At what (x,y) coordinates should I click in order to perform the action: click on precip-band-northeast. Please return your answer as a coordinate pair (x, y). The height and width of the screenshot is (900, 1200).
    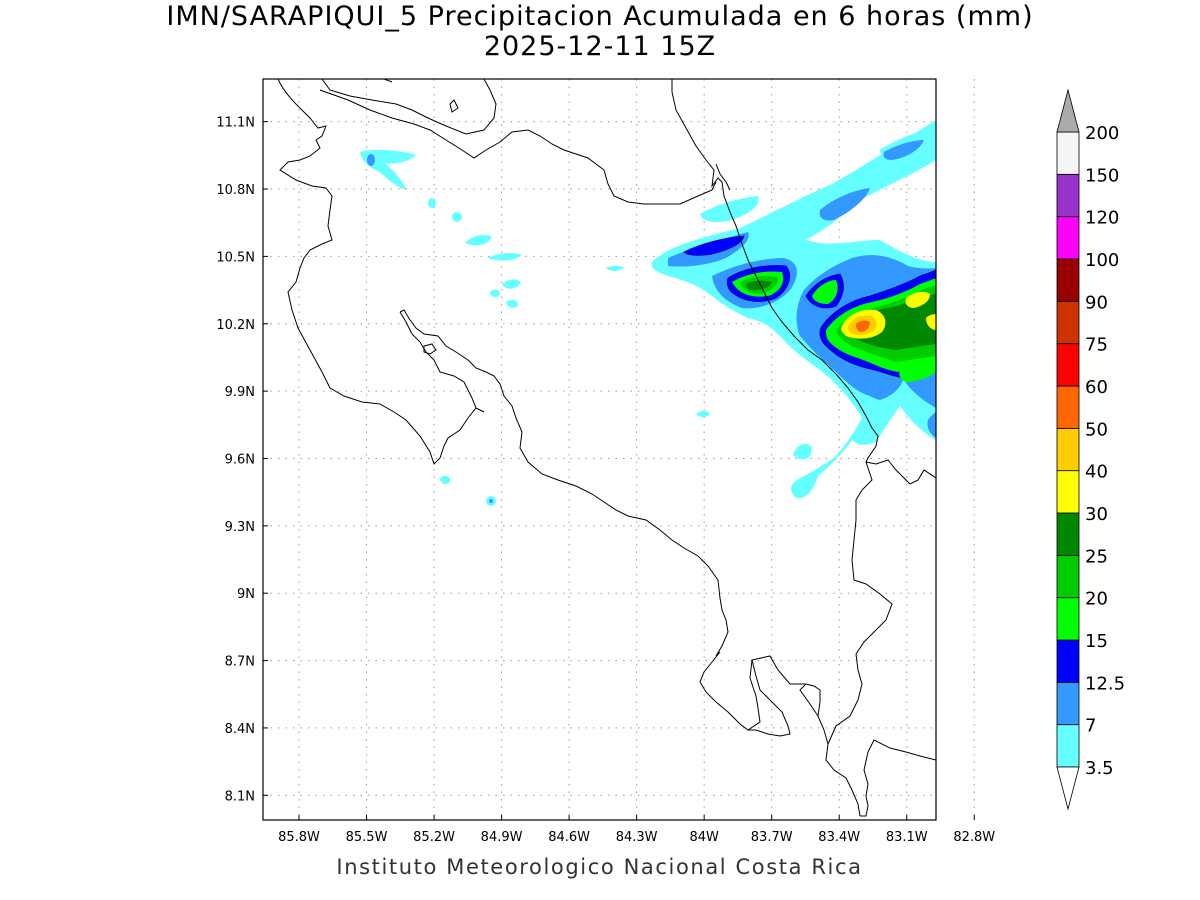
    Looking at the image, I should click on (793, 309).